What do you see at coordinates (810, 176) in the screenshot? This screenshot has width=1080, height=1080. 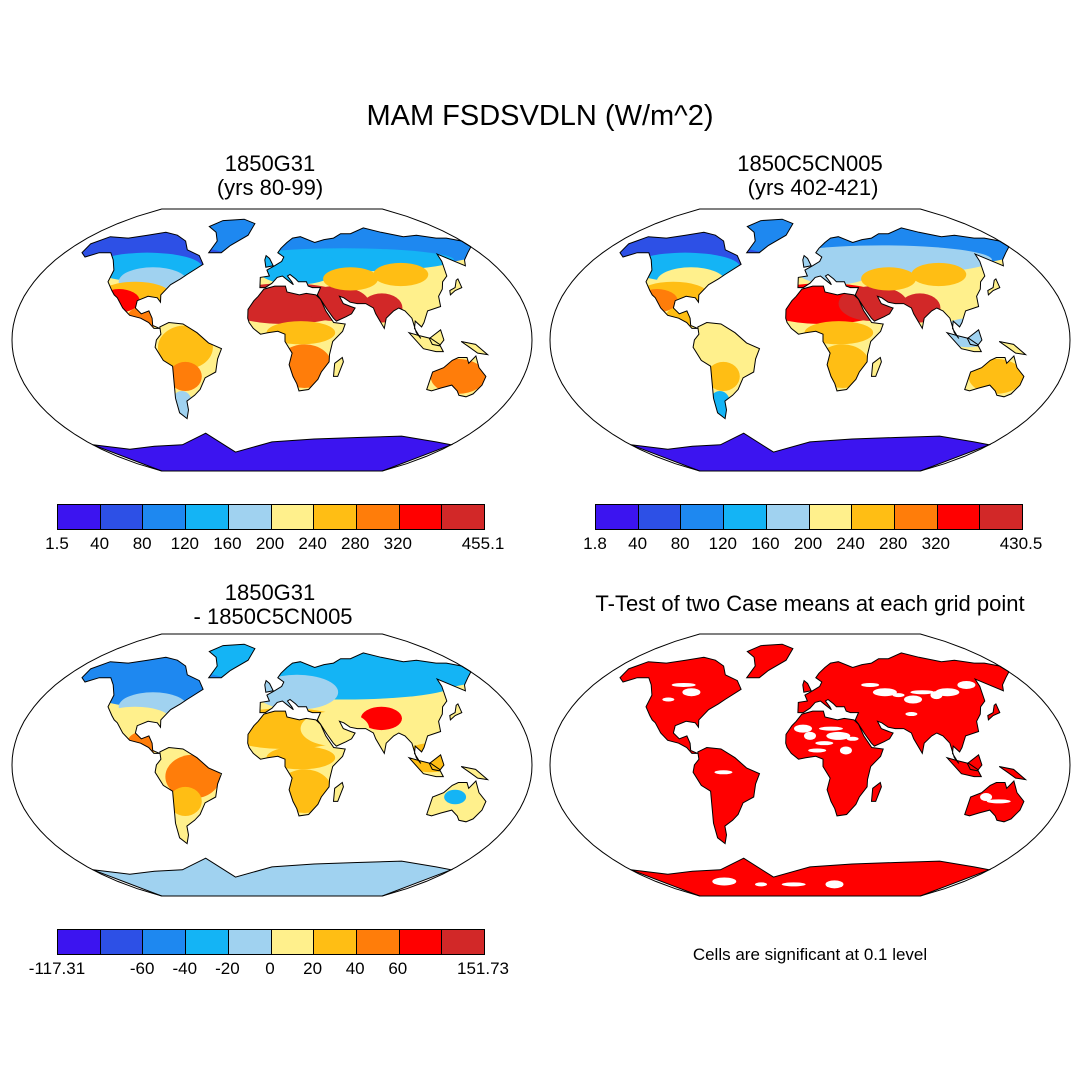 I see `panel-title-1850c5cn005: 1850C5CN005 (yrs 402-421)` at bounding box center [810, 176].